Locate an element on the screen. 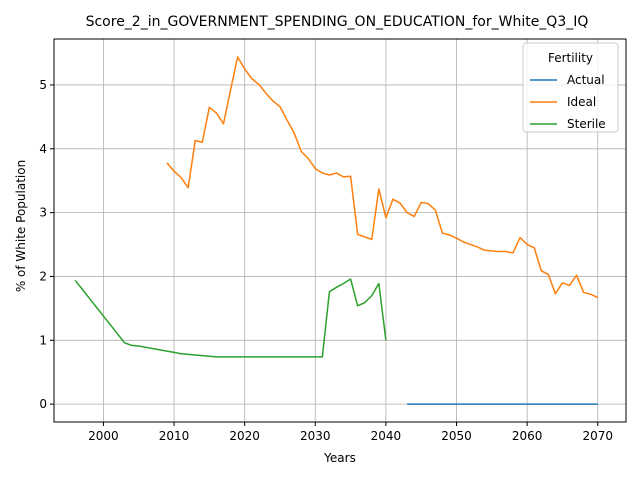 Image resolution: width=640 pixels, height=480 pixels. legend-title: Fertility is located at coordinates (570, 58).